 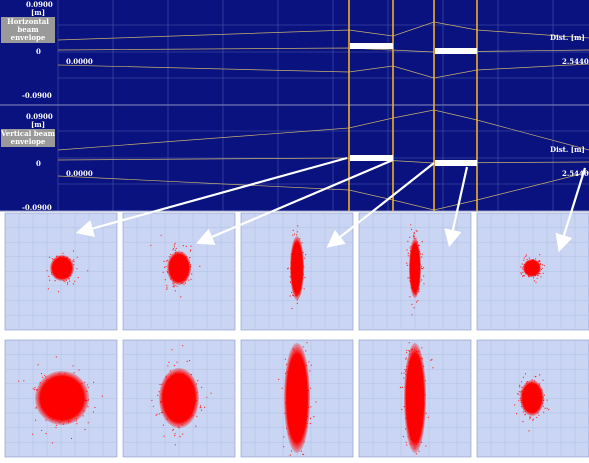 What do you see at coordinates (575, 173) in the screenshot?
I see `end-label: 2.5440` at bounding box center [575, 173].